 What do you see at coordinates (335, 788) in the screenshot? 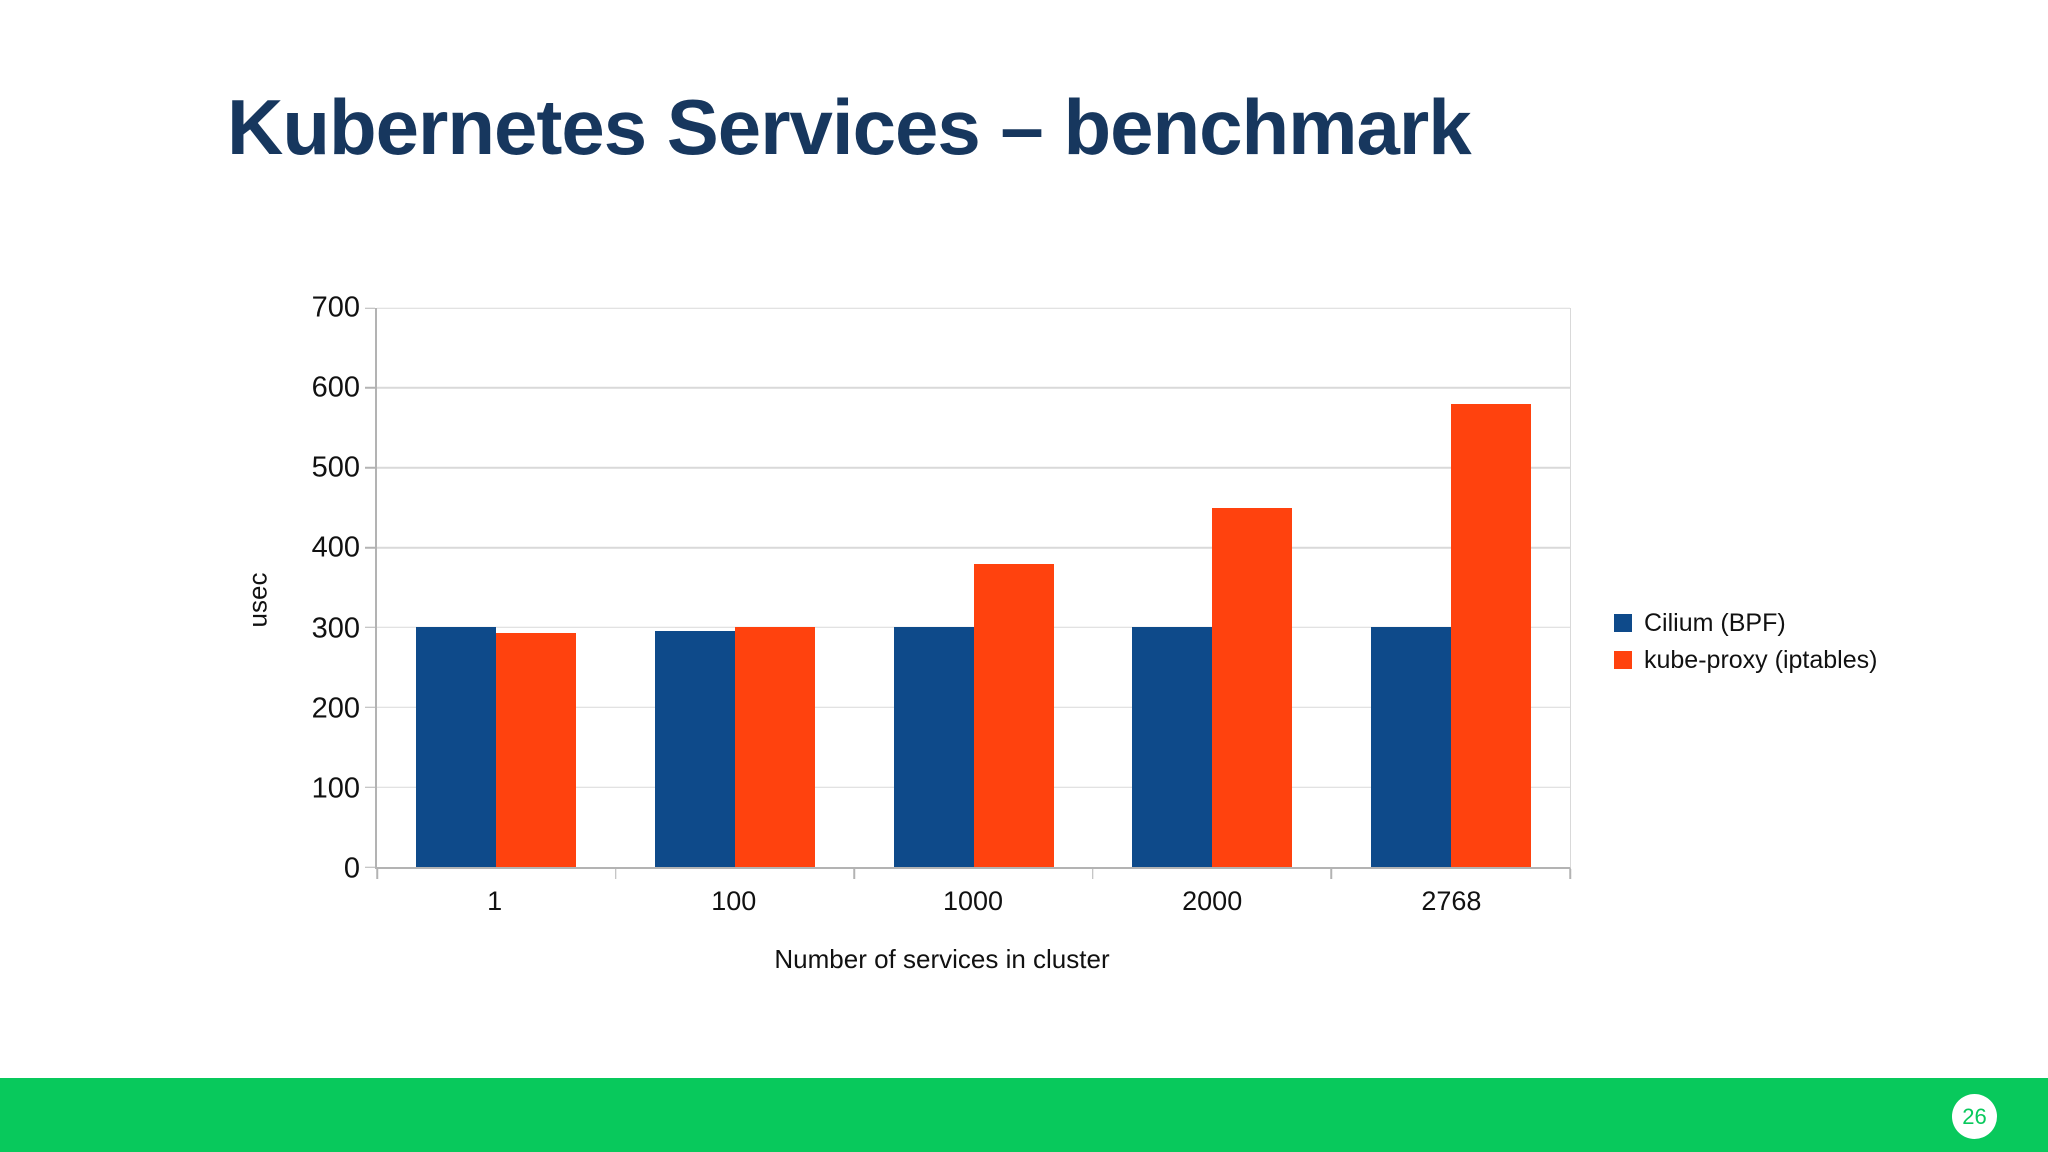
I see `y-axis-label: 100` at bounding box center [335, 788].